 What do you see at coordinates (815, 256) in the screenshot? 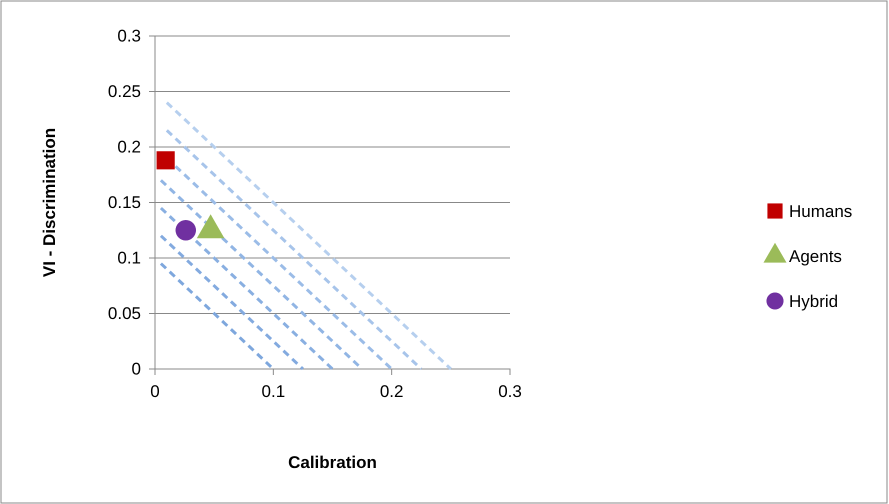
I see `legend-label: Agents` at bounding box center [815, 256].